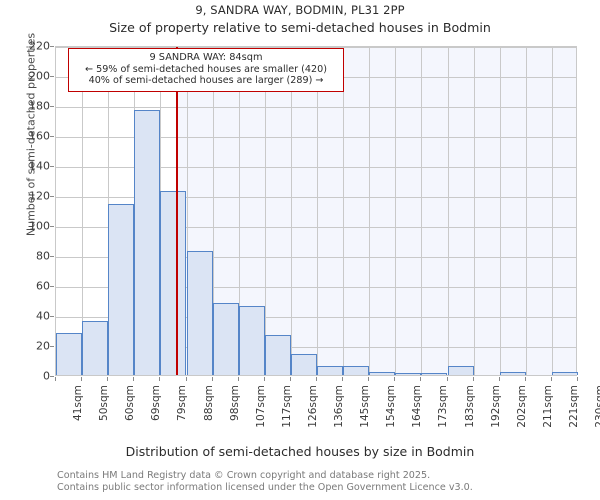  Describe the element at coordinates (27, 211) in the screenshot. I see `y-axis-ticks: 0 20 40 60 80 100 120 140 160 180 200 220` at that location.